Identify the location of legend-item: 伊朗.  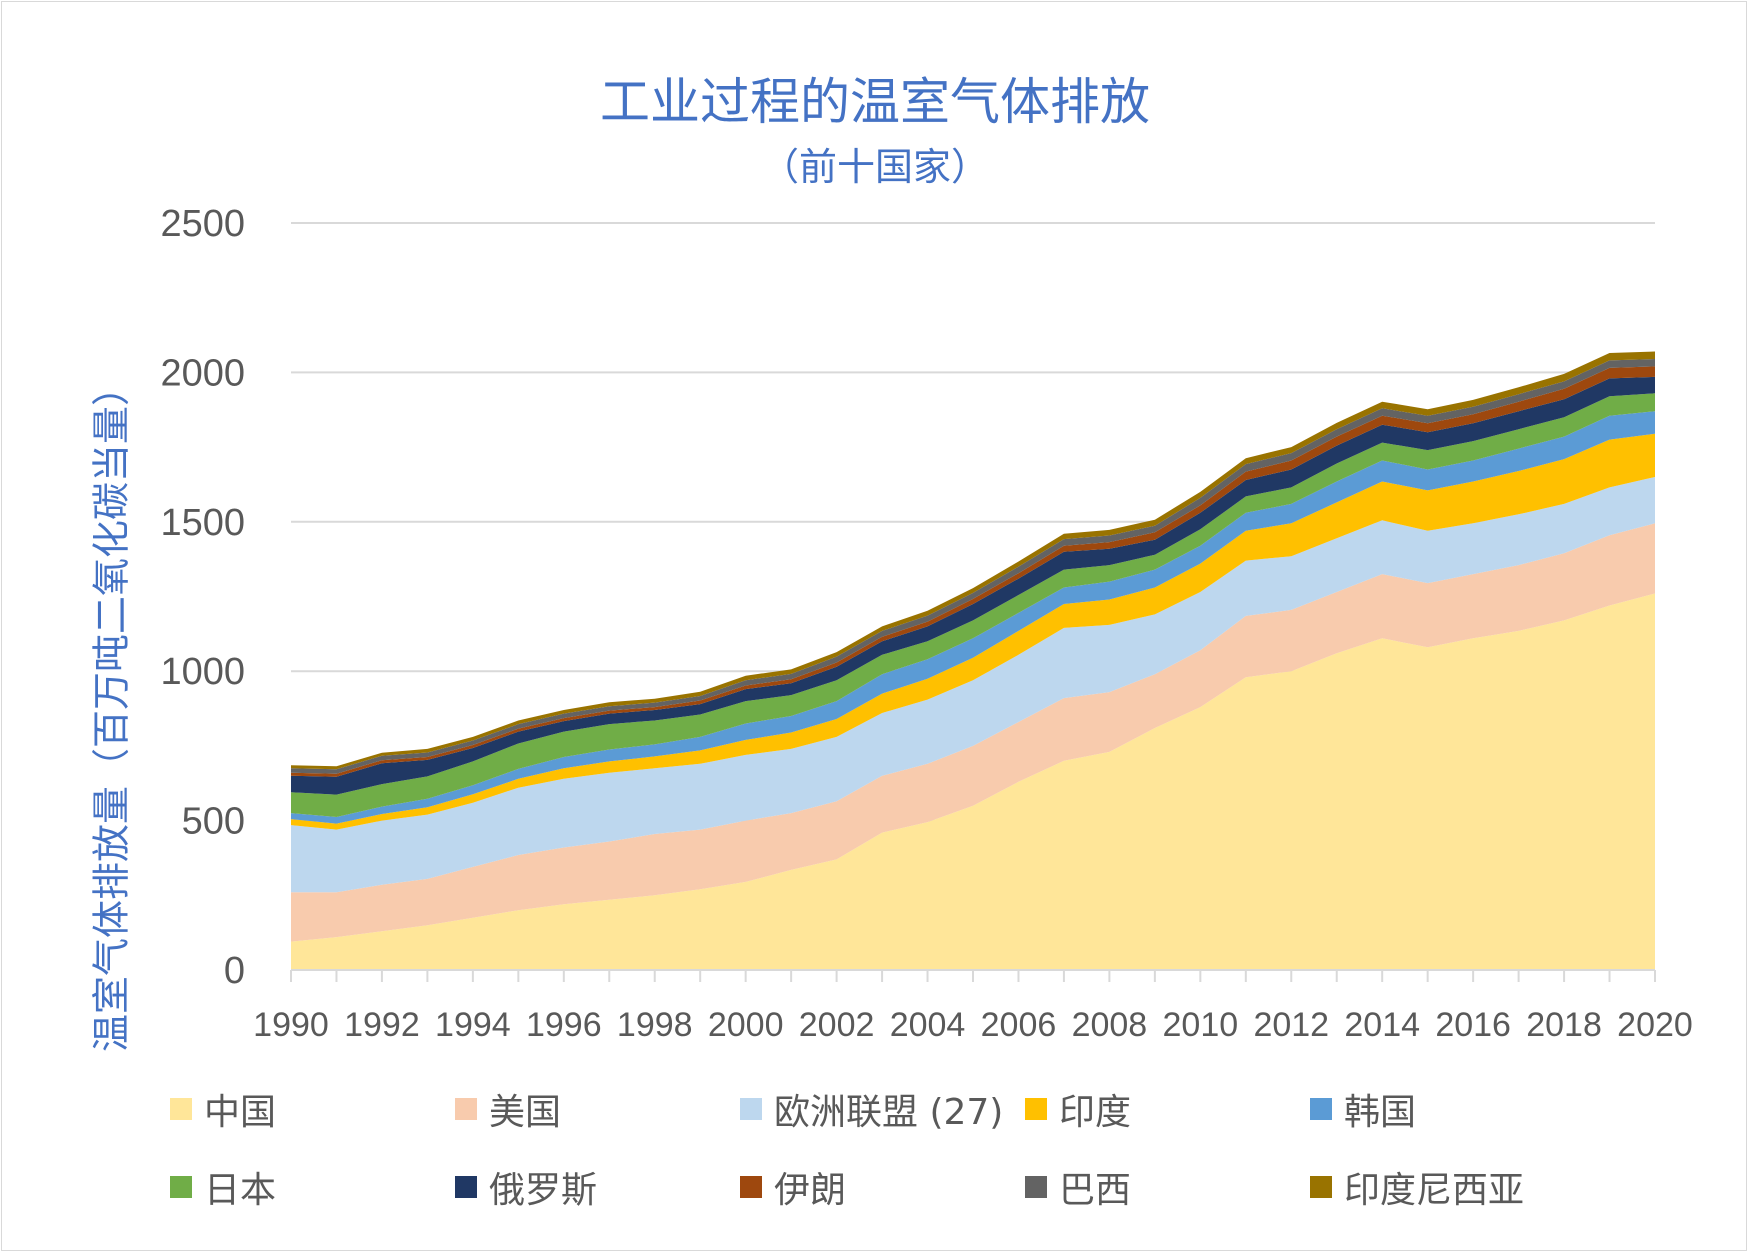
(793, 1187).